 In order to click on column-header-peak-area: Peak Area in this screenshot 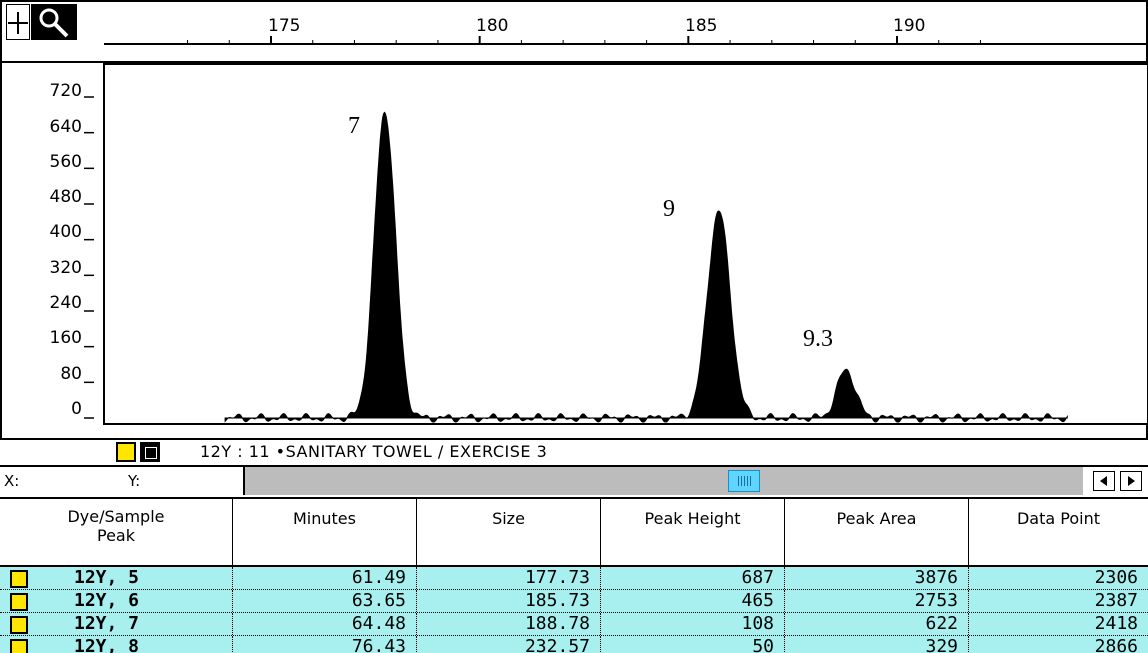, I will do `click(877, 532)`.